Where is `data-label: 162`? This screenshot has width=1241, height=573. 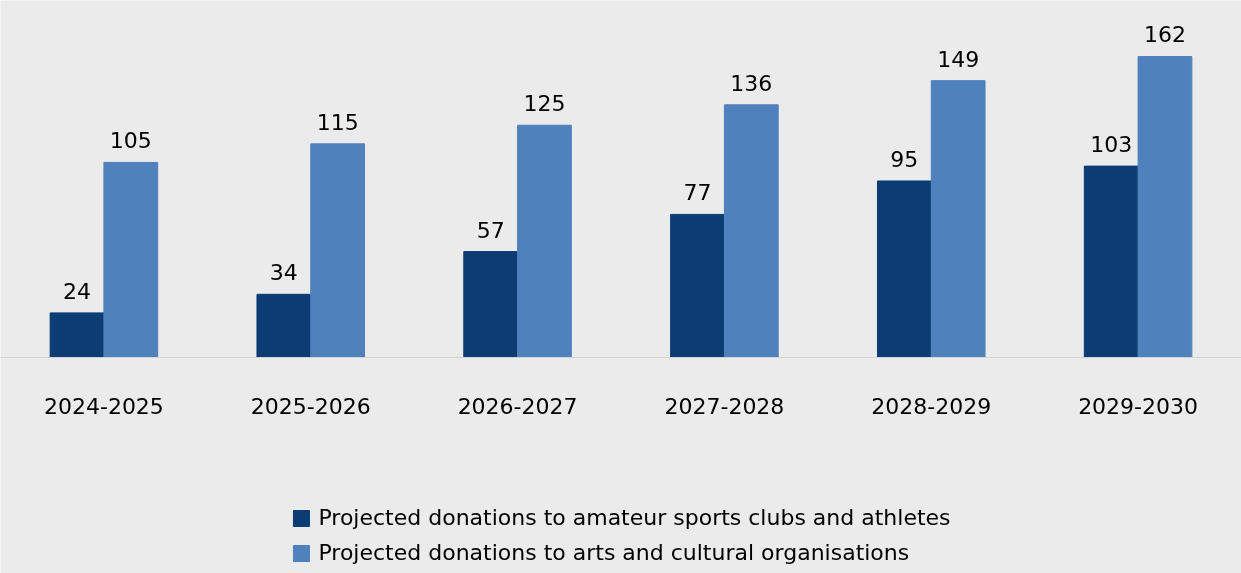 data-label: 162 is located at coordinates (1164, 35).